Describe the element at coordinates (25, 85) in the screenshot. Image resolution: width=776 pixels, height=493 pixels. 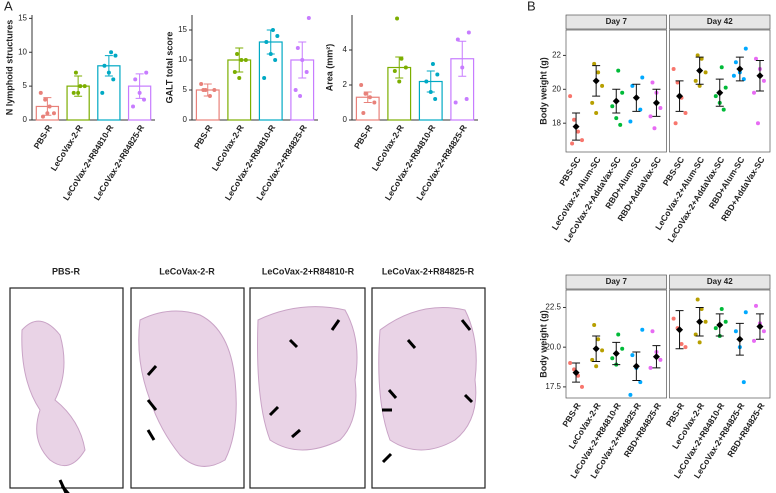
I see `y-tick-label: 5` at that location.